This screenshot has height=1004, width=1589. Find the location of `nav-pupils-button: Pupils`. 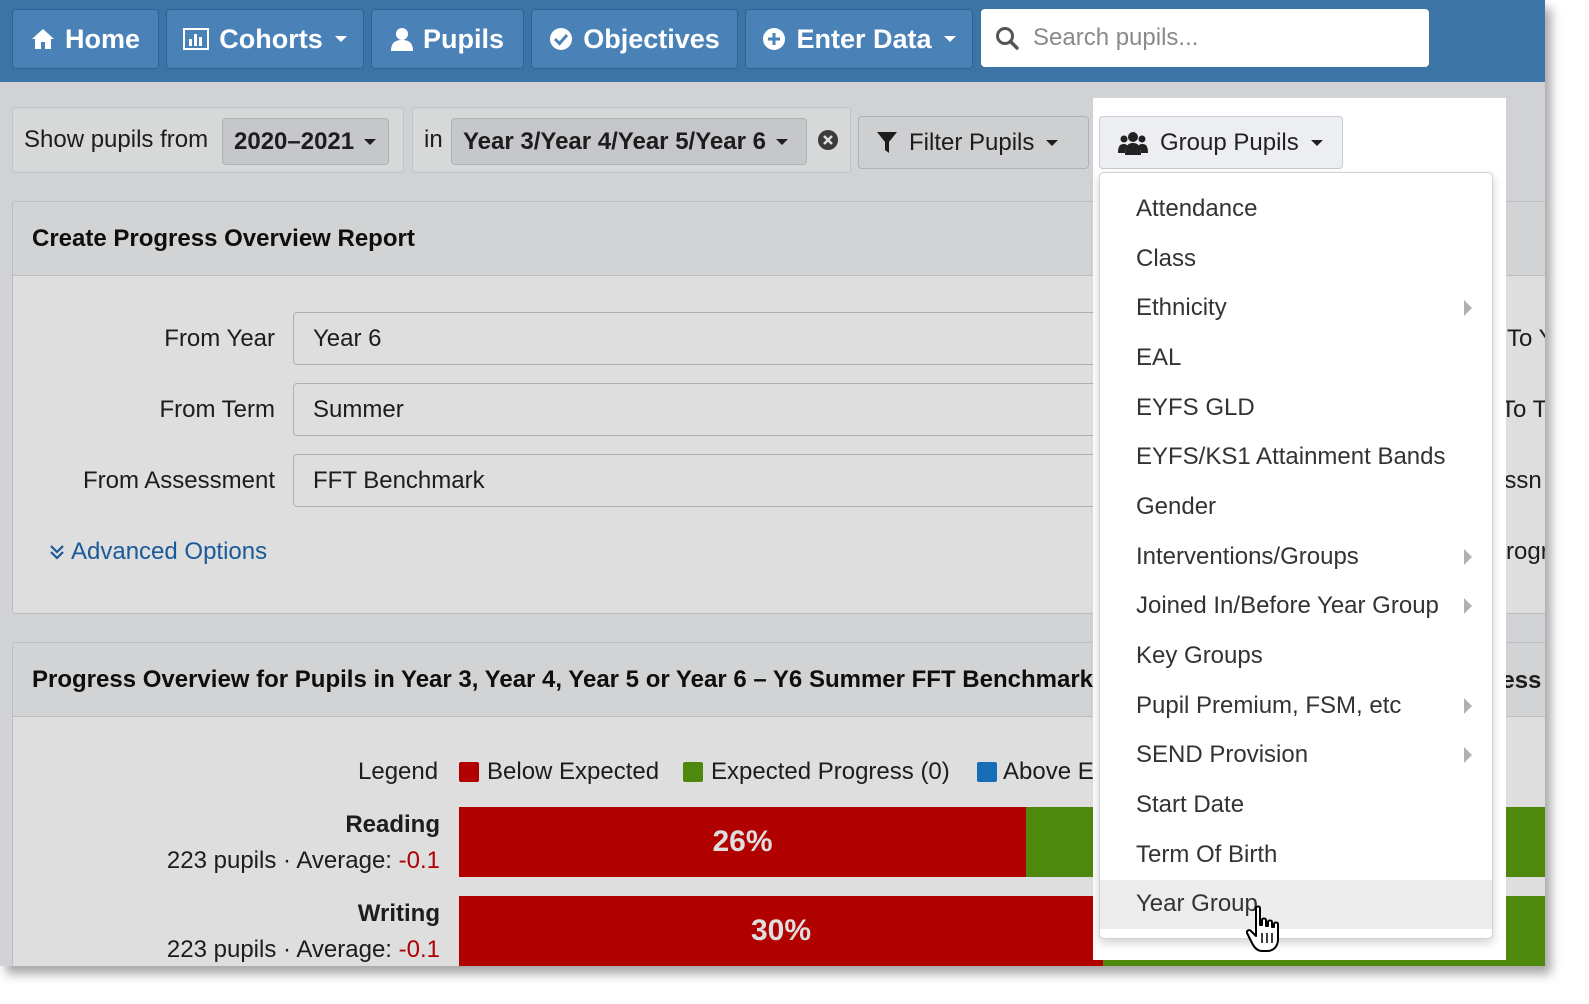

nav-pupils-button: Pupils is located at coordinates (447, 39).